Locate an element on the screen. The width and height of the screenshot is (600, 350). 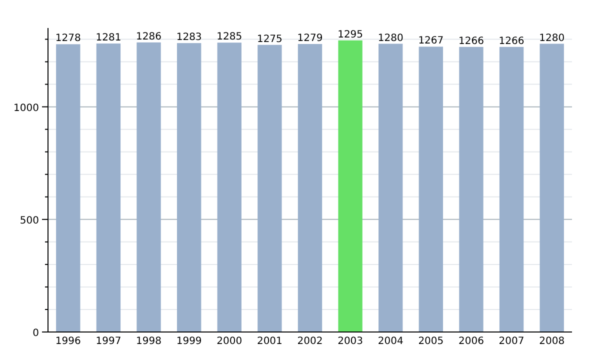
x-tick-label: 1996 is located at coordinates (68, 341).